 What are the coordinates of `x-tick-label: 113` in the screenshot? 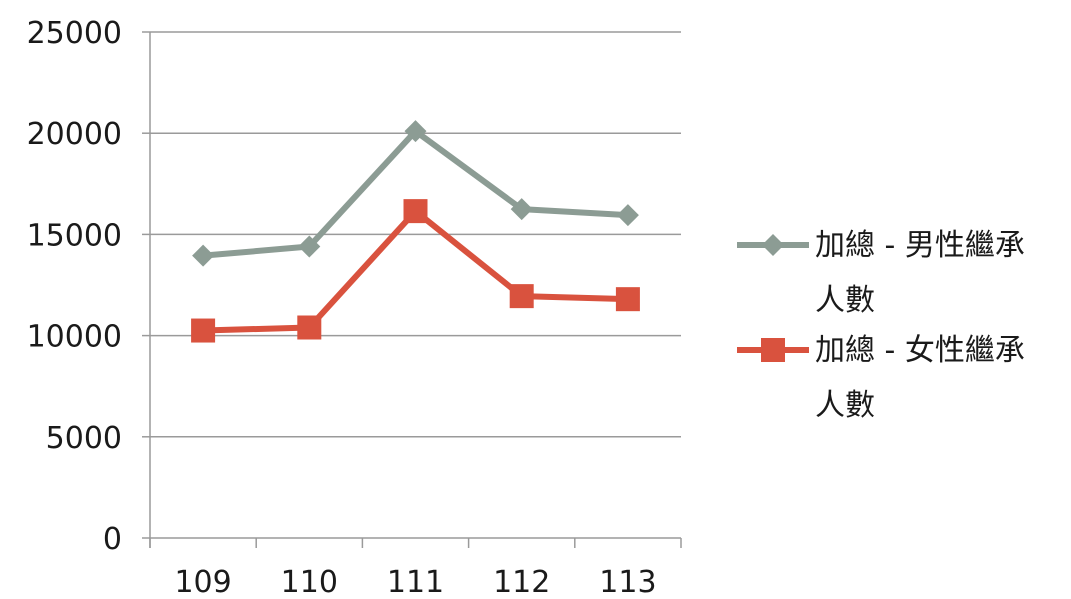 It's located at (627, 582).